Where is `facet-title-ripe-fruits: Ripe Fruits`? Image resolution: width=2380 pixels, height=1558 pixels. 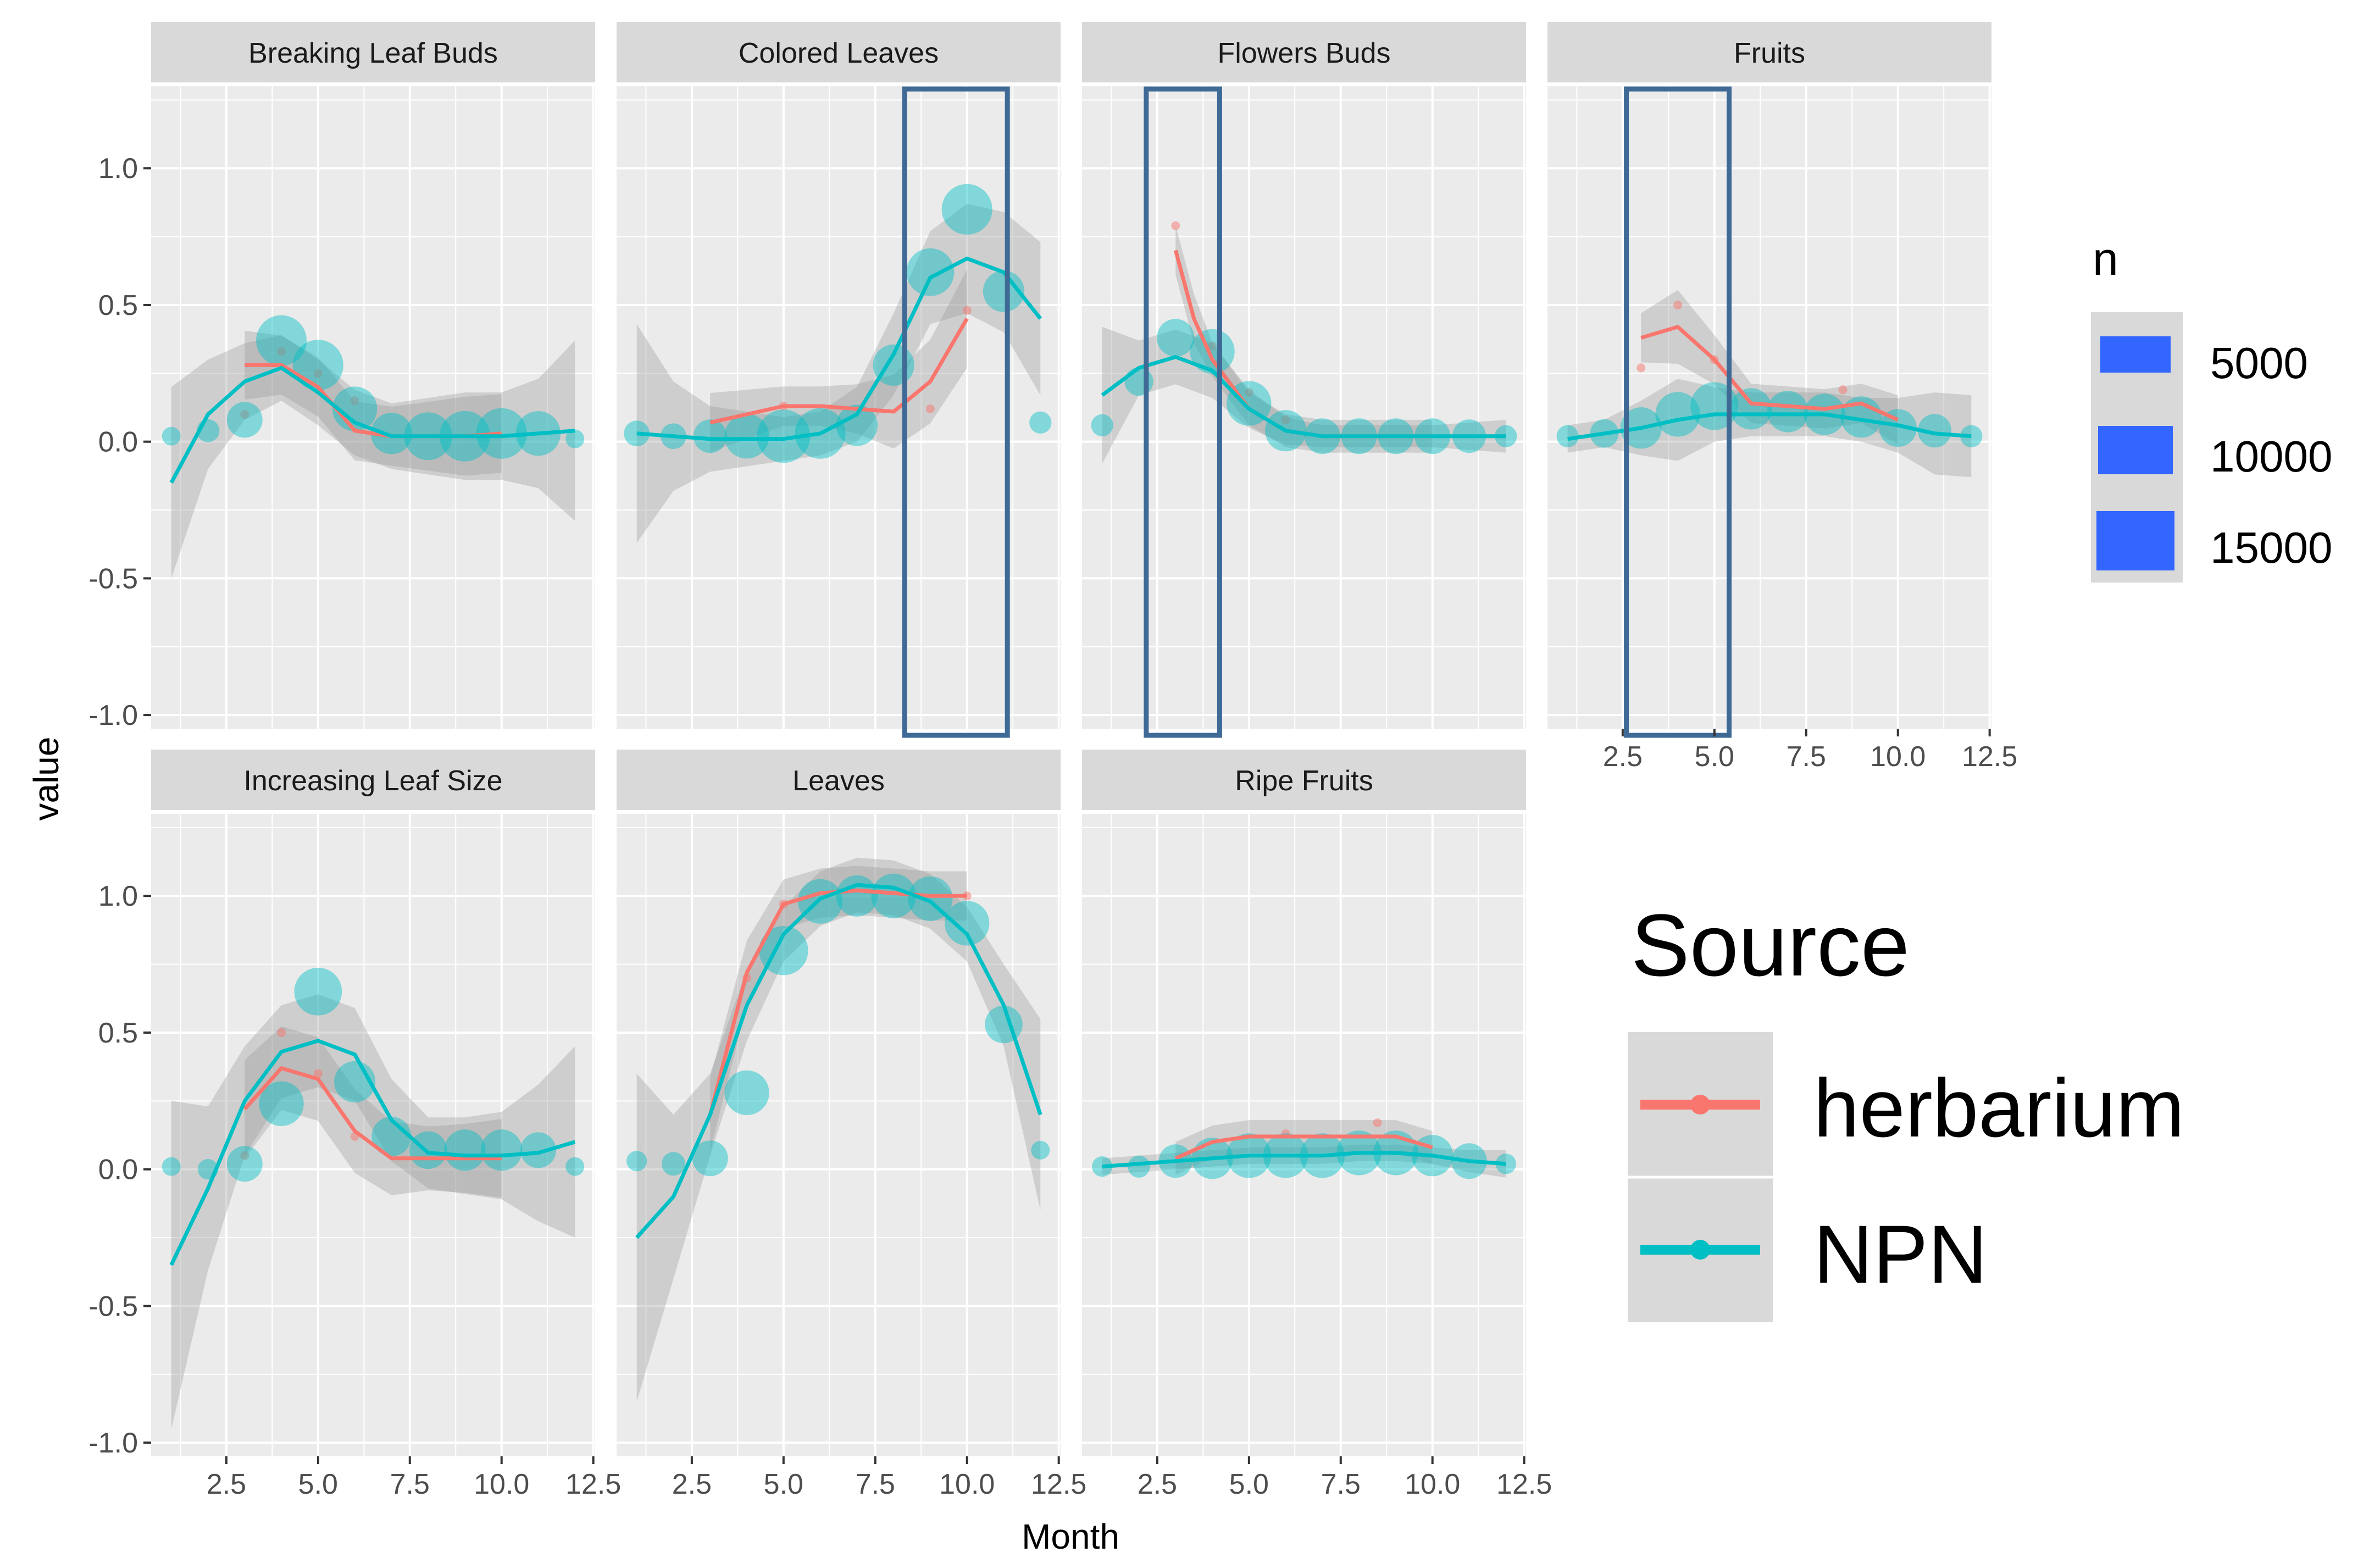
facet-title-ripe-fruits: Ripe Fruits is located at coordinates (1304, 781).